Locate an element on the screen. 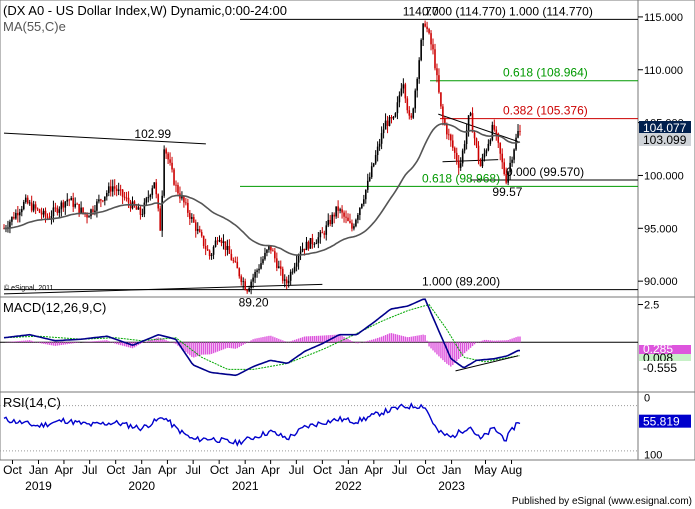  price-annotation: 99.57 is located at coordinates (507, 192).